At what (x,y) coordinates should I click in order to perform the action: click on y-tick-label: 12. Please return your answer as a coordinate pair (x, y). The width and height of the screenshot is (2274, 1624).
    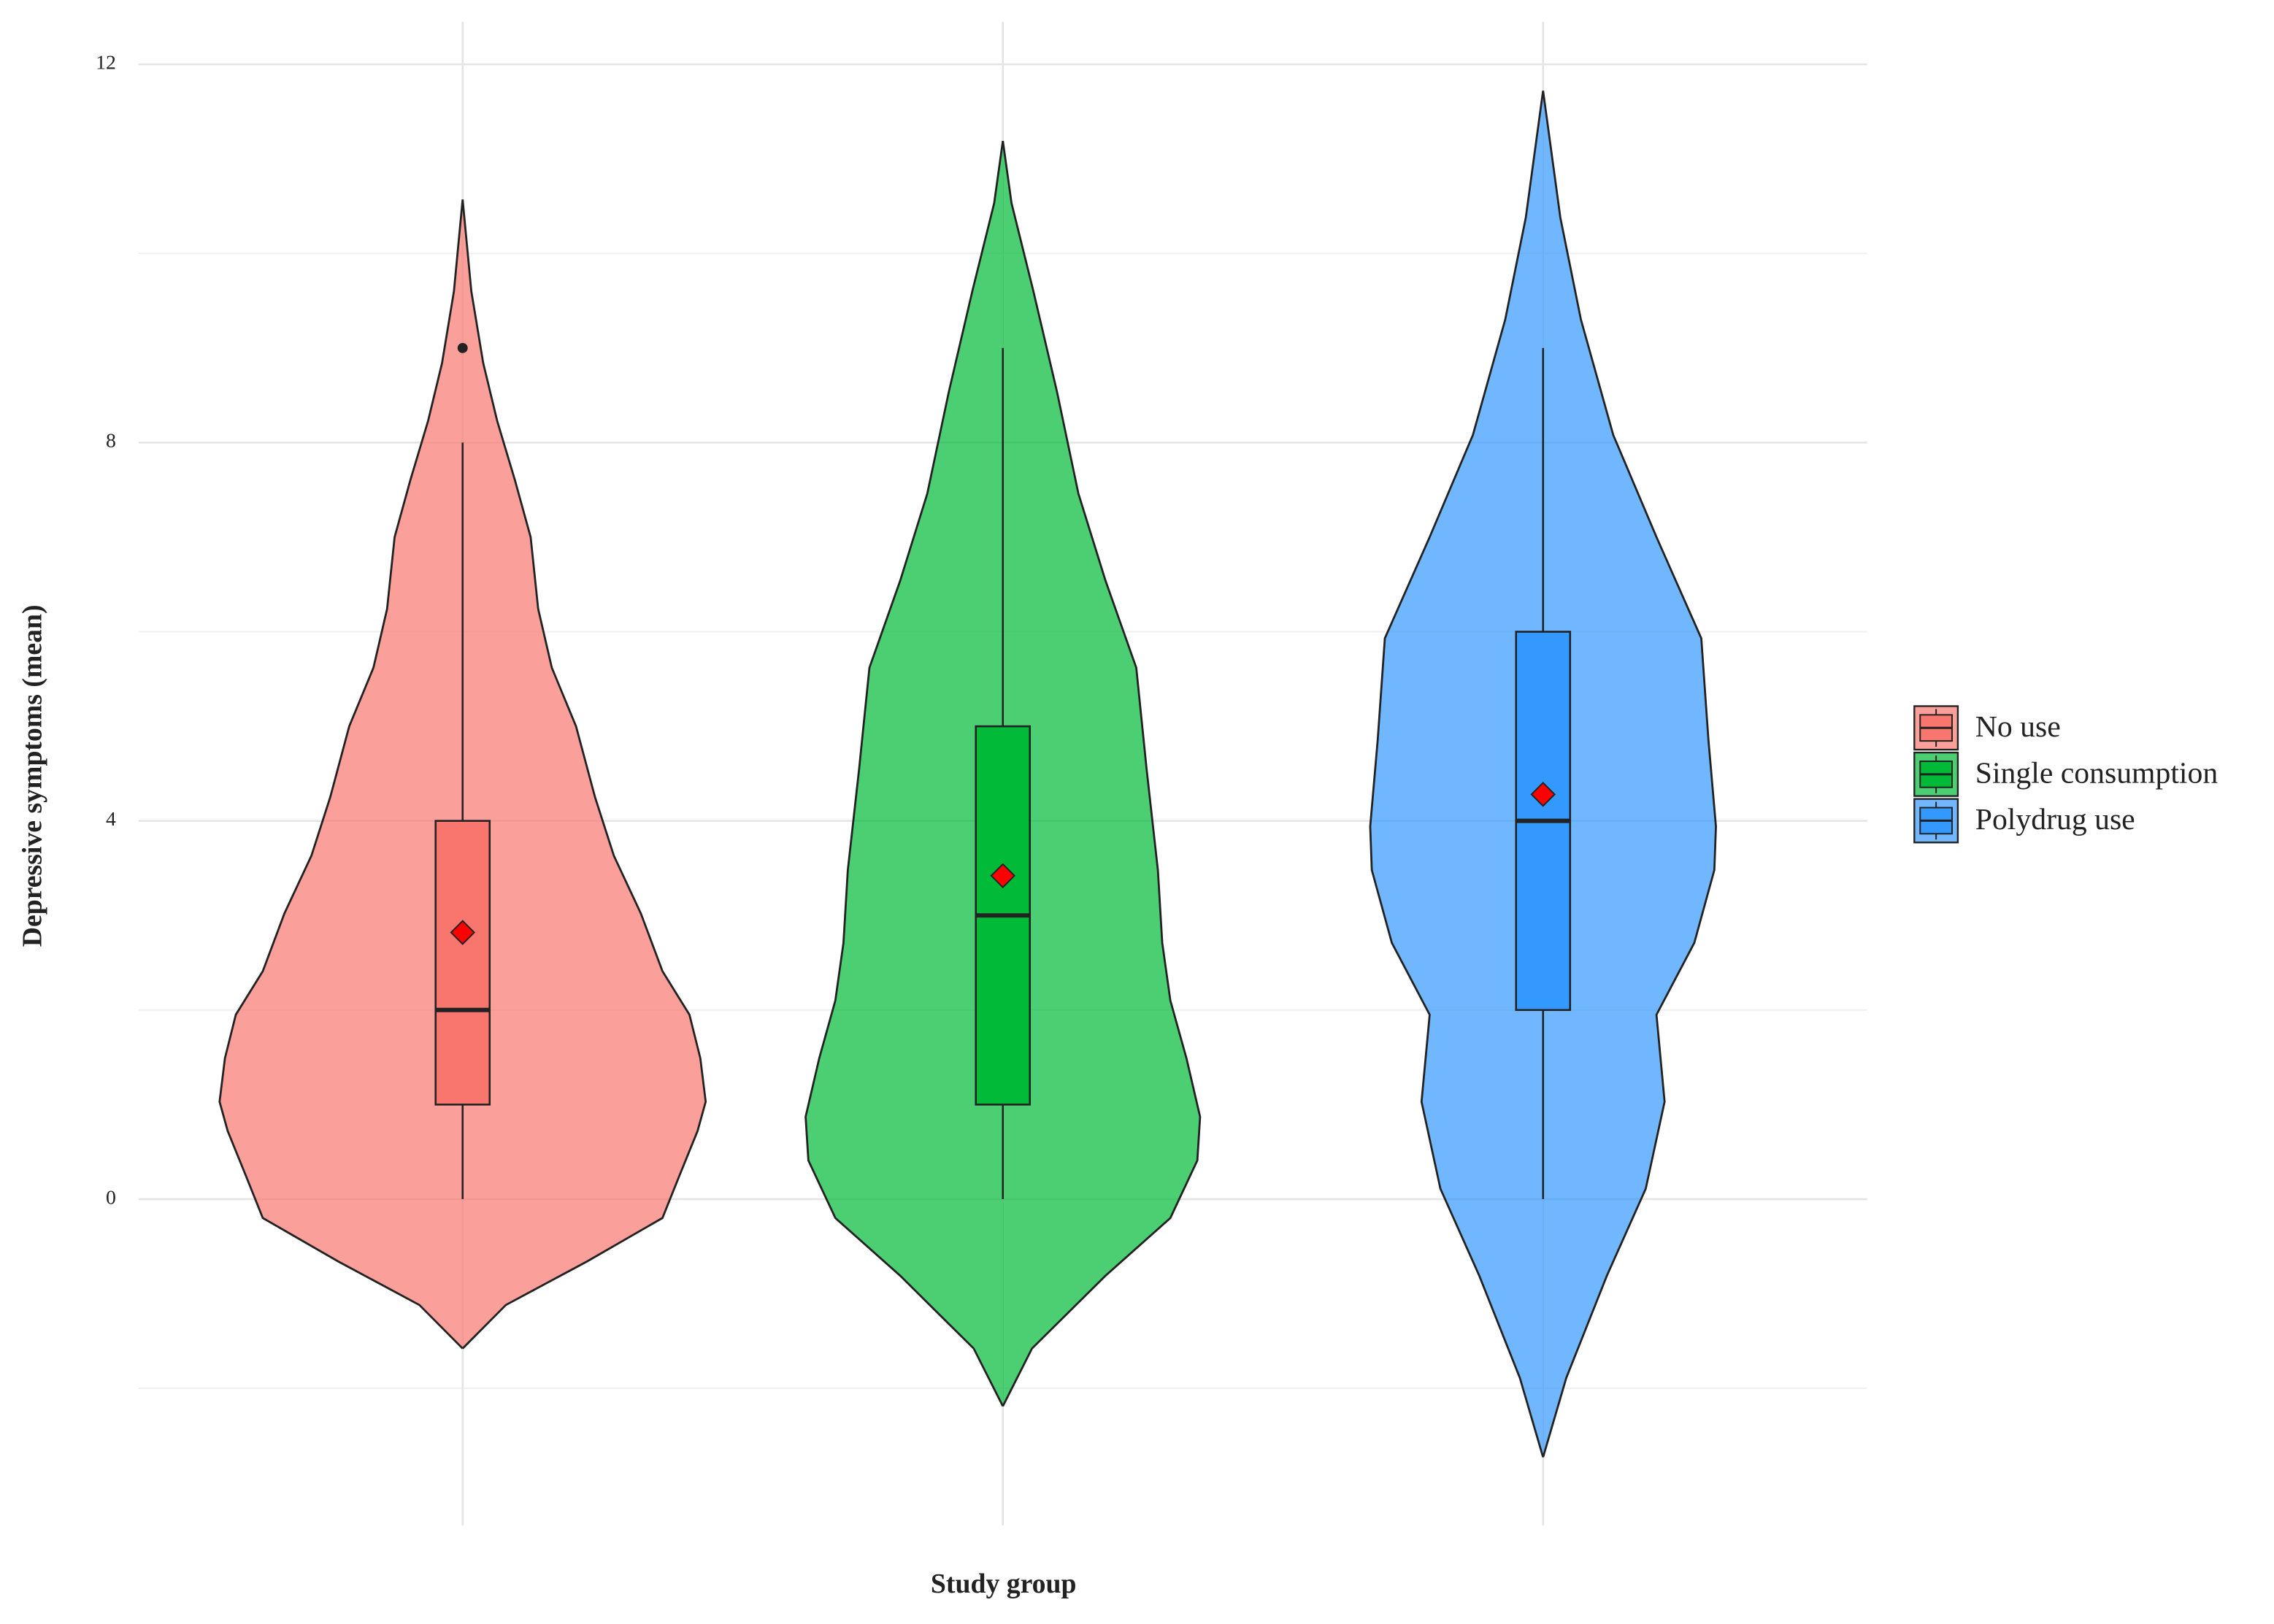
    Looking at the image, I should click on (106, 62).